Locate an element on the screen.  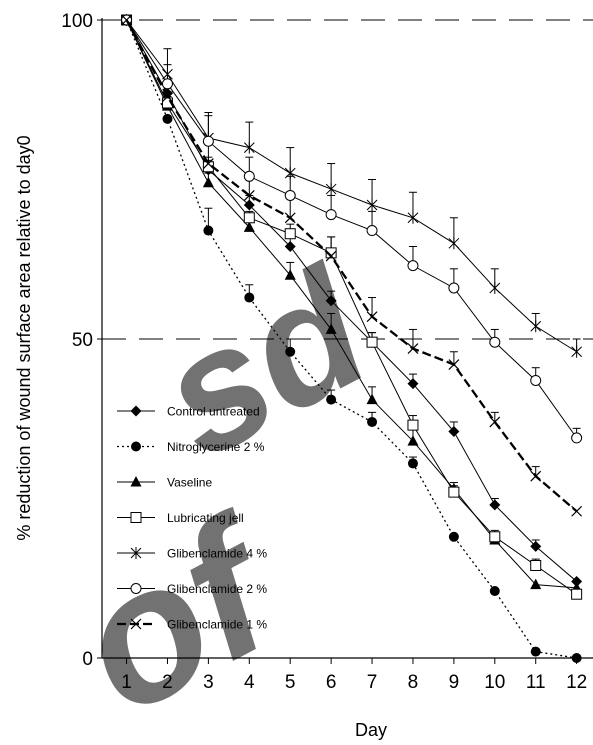
x-tick-label: 9 is located at coordinates (454, 682).